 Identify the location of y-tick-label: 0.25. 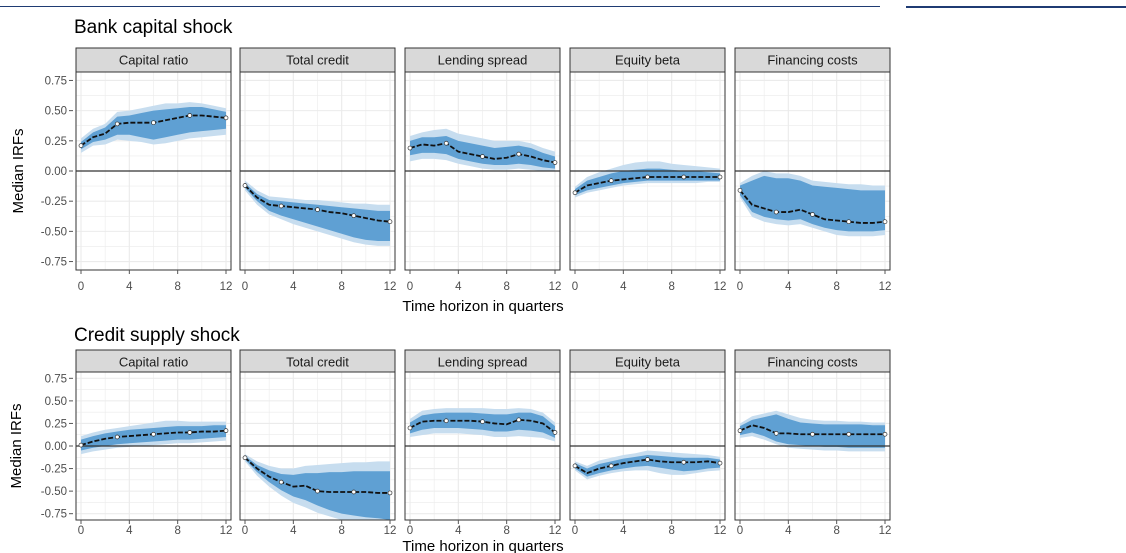
(56, 424).